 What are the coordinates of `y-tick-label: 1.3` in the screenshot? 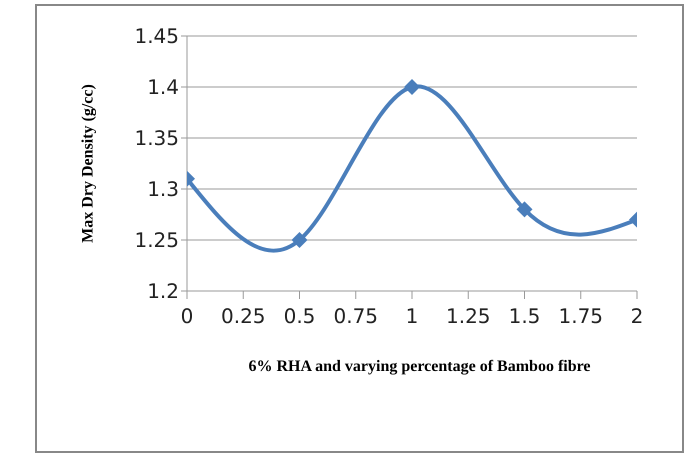 It's located at (163, 189).